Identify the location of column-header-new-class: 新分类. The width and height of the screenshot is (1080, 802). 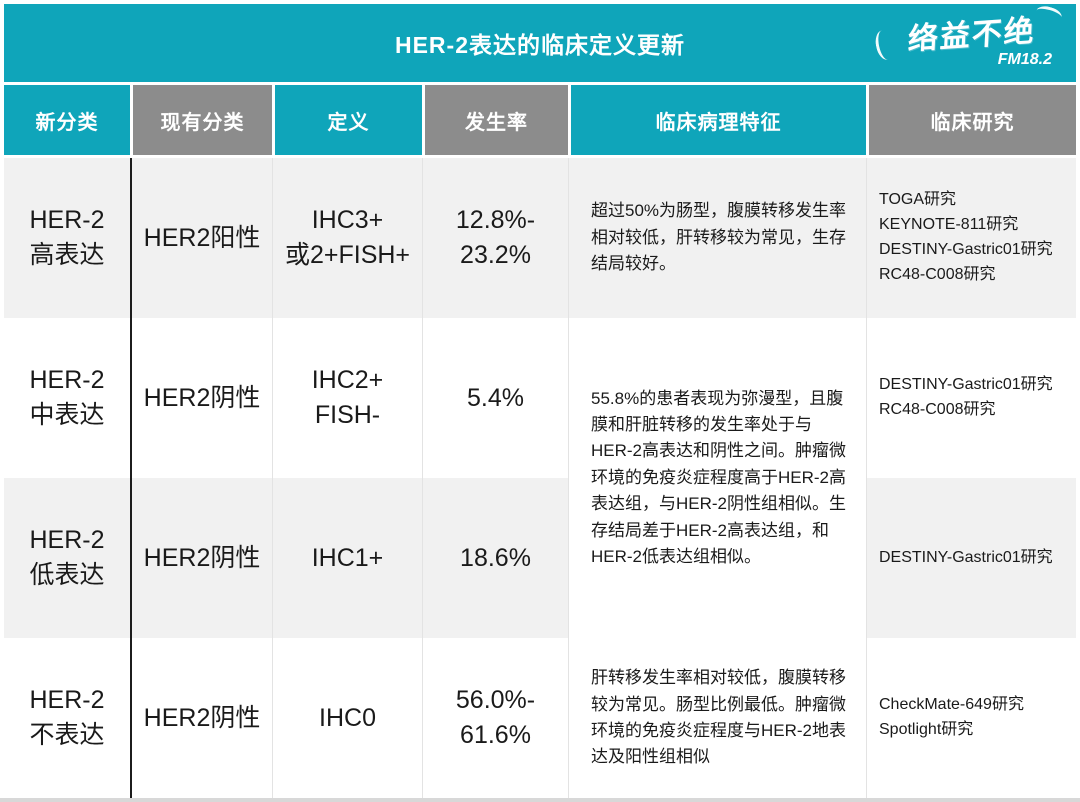
(67, 121).